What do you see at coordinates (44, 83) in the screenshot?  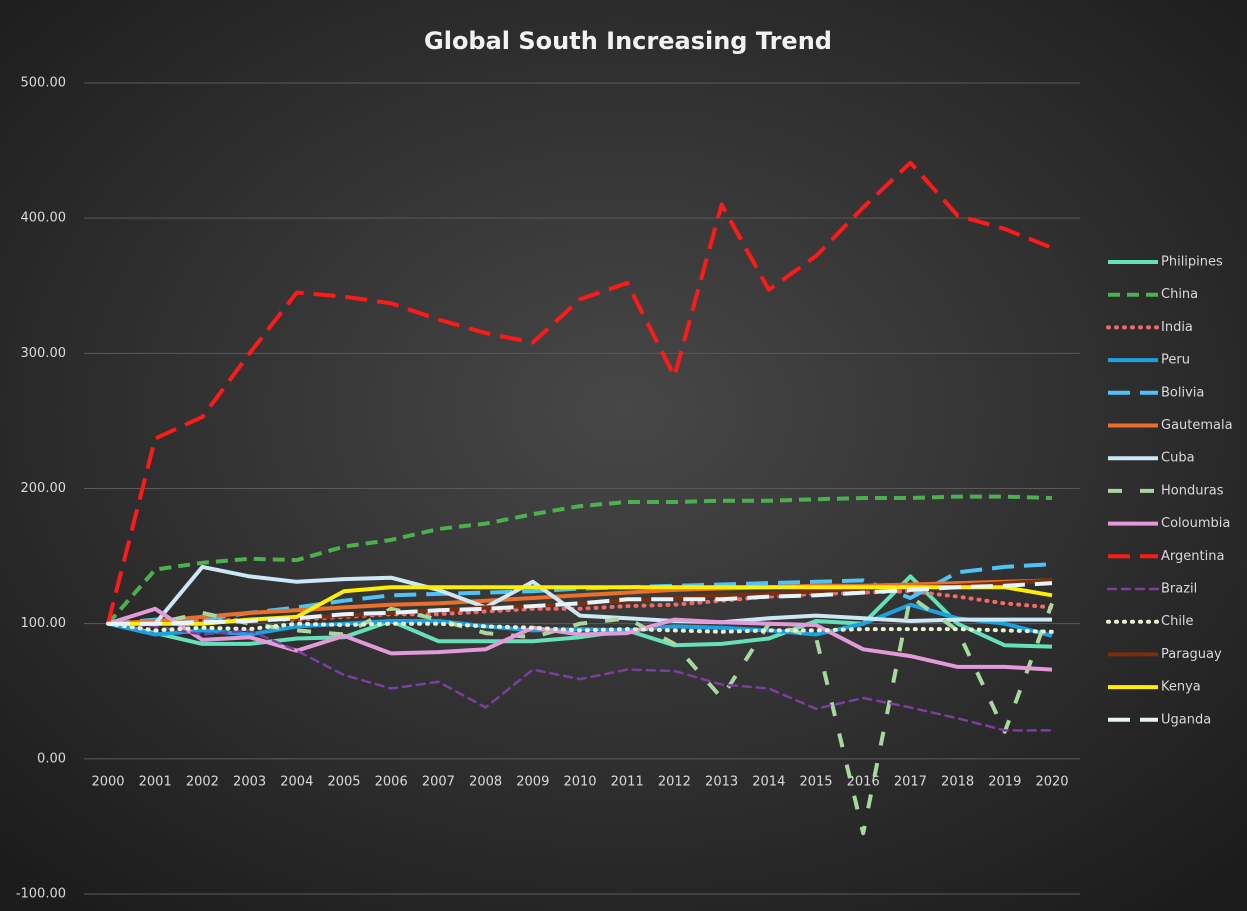 I see `y-tick-label: 500.00` at bounding box center [44, 83].